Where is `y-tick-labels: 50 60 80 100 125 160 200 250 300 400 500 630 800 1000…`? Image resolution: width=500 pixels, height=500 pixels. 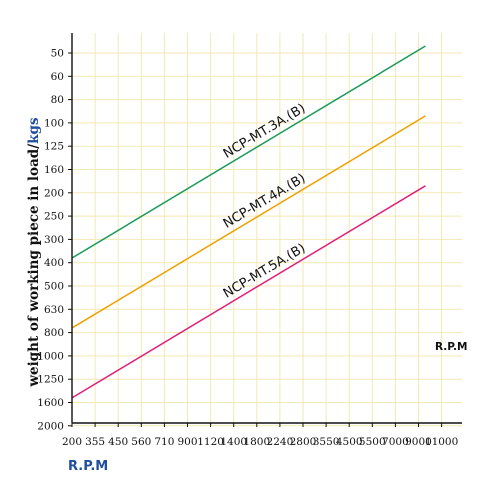 y-tick-labels: 50 60 80 100 125 160 200 250 300 400 500 630 800 1000… is located at coordinates (50, 240).